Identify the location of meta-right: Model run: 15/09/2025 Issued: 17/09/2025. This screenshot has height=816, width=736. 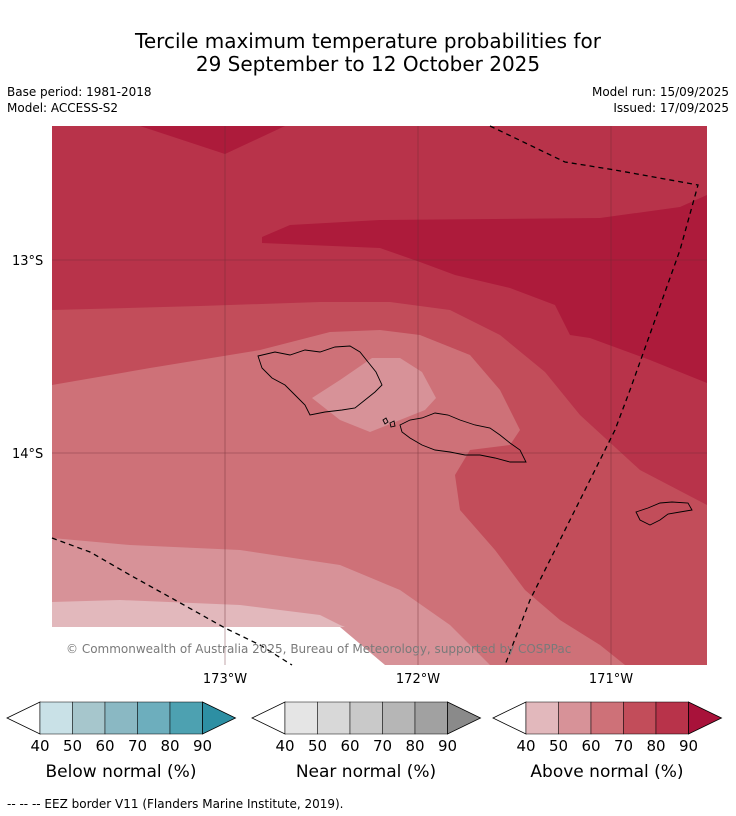
(660, 100).